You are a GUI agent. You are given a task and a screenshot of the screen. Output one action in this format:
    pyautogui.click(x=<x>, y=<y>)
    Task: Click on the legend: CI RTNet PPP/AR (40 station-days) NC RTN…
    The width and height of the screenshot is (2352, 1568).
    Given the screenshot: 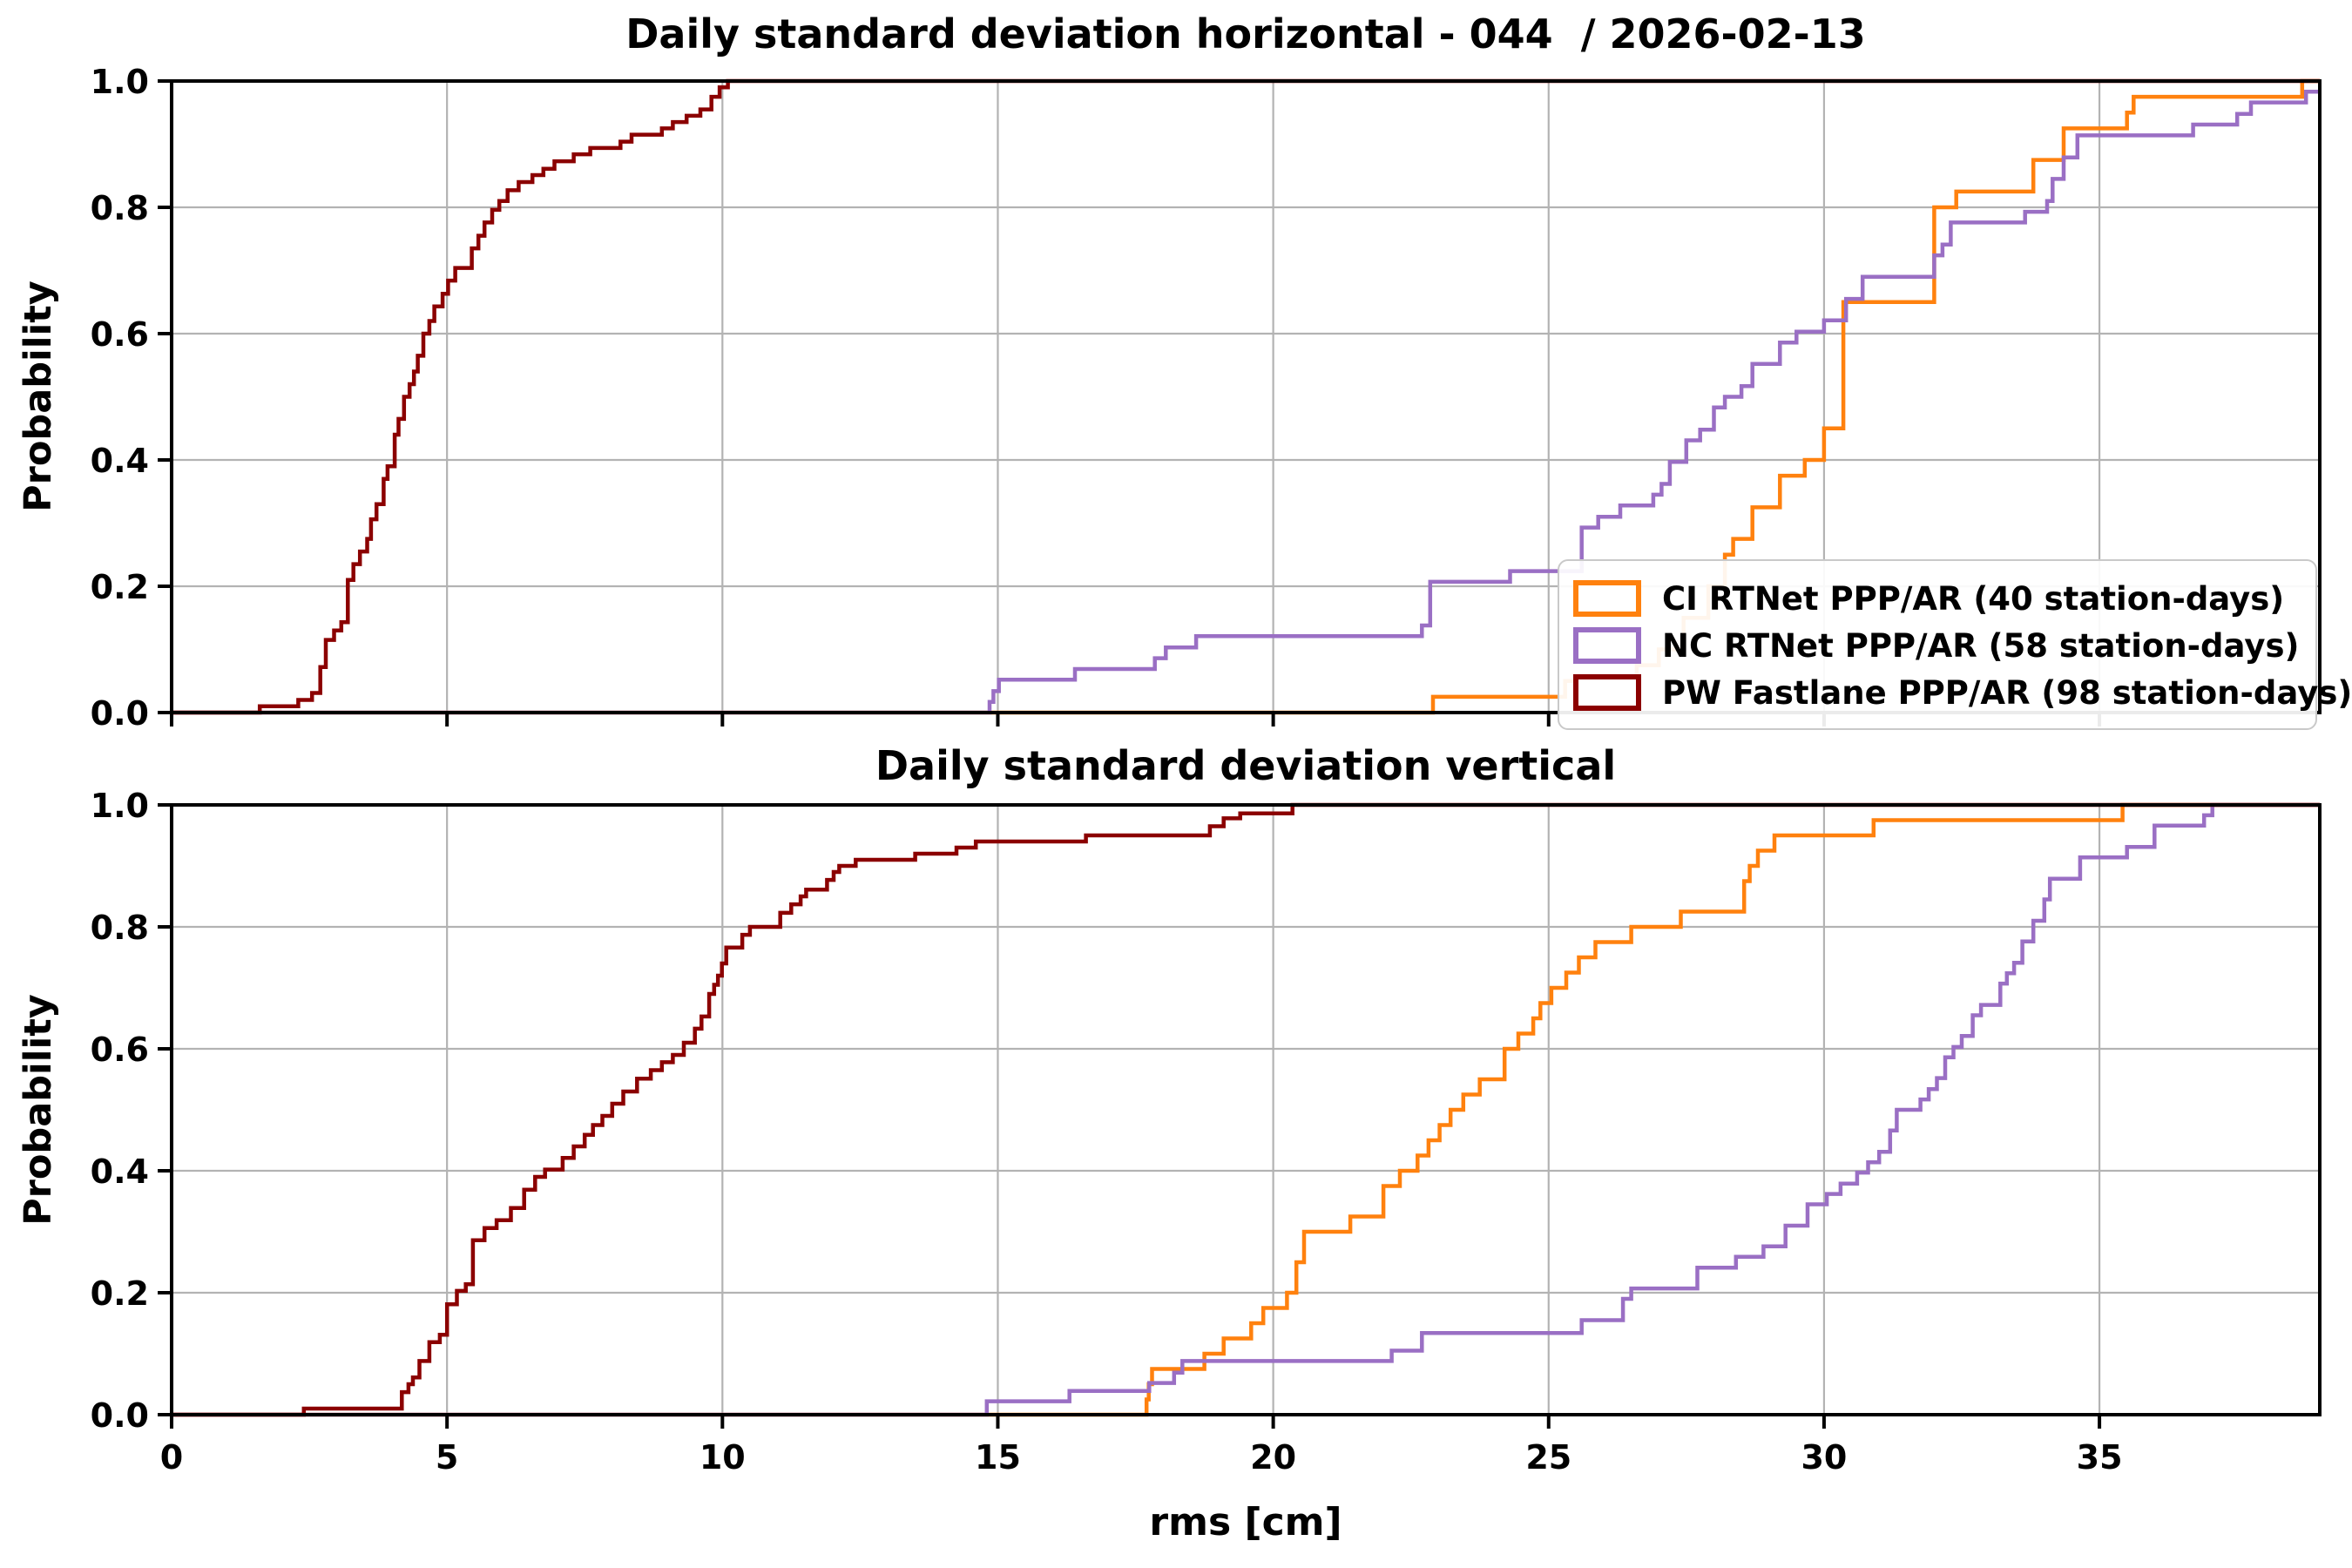 What is the action you would take?
    pyautogui.click(x=1955, y=644)
    